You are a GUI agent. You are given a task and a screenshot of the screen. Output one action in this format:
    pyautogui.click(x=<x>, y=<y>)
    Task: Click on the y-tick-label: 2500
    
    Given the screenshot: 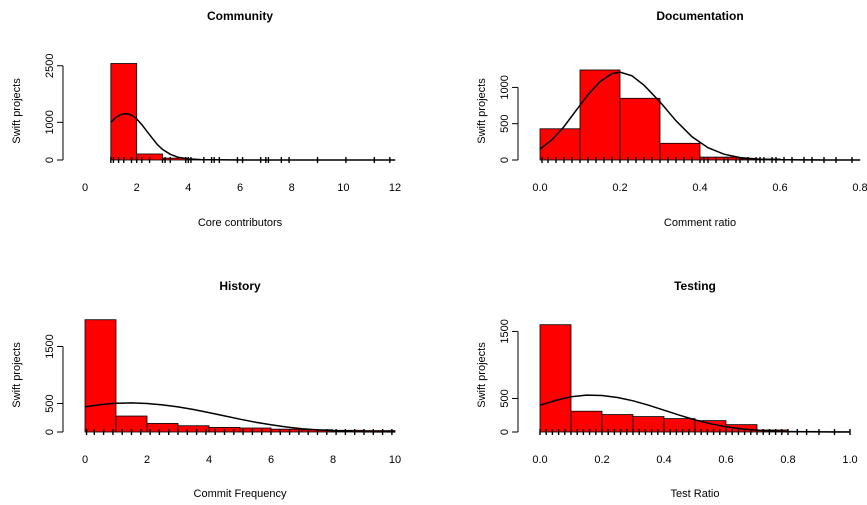 What is the action you would take?
    pyautogui.click(x=50, y=66)
    